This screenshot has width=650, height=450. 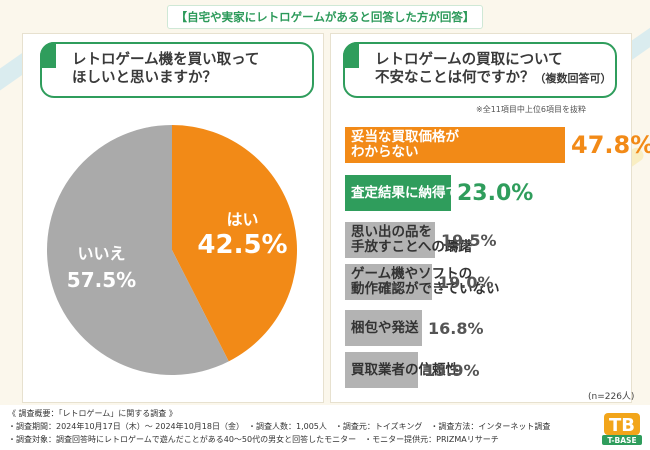 What do you see at coordinates (466, 282) in the screenshot?
I see `bar-value-label: 19.0%` at bounding box center [466, 282].